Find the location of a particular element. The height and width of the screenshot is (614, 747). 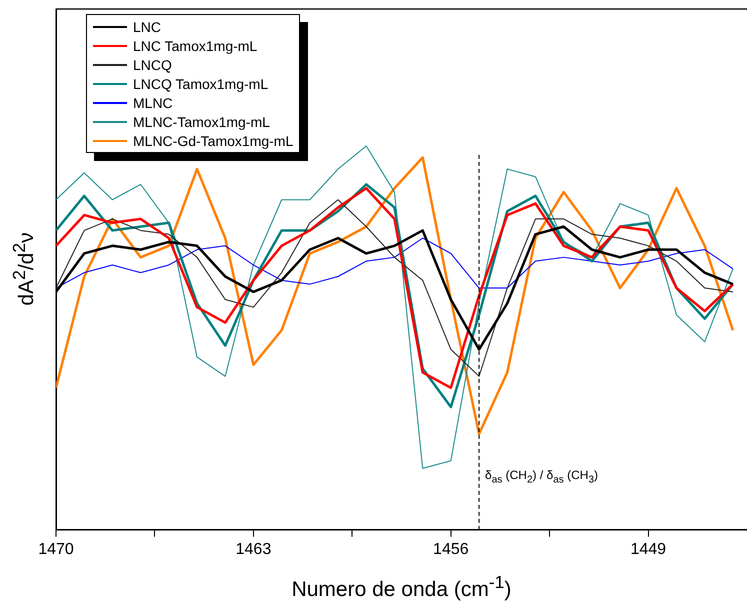

x-tick-label: 1449 is located at coordinates (648, 549).